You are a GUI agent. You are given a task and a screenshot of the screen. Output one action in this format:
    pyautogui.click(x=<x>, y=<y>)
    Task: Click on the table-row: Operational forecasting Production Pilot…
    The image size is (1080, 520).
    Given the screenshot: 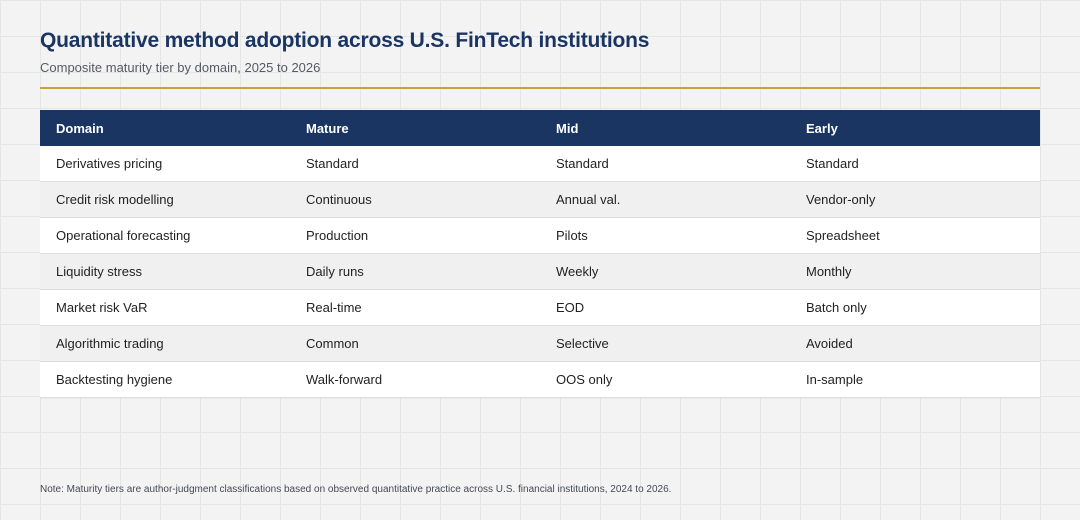 What is the action you would take?
    pyautogui.click(x=540, y=235)
    